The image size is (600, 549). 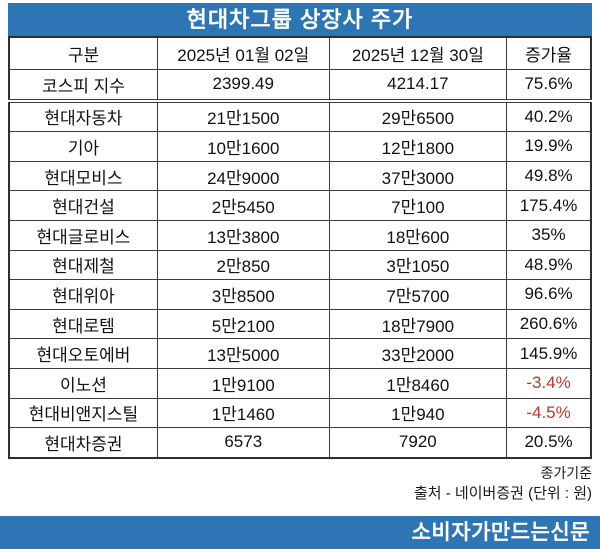 What do you see at coordinates (418, 443) in the screenshot?
I see `end-price-cell: 7920` at bounding box center [418, 443].